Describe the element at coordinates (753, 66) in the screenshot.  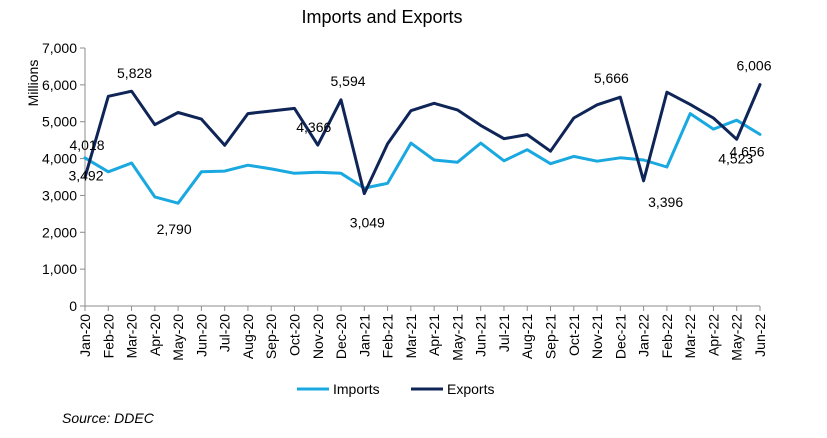
I see `data-label: 6,006` at that location.